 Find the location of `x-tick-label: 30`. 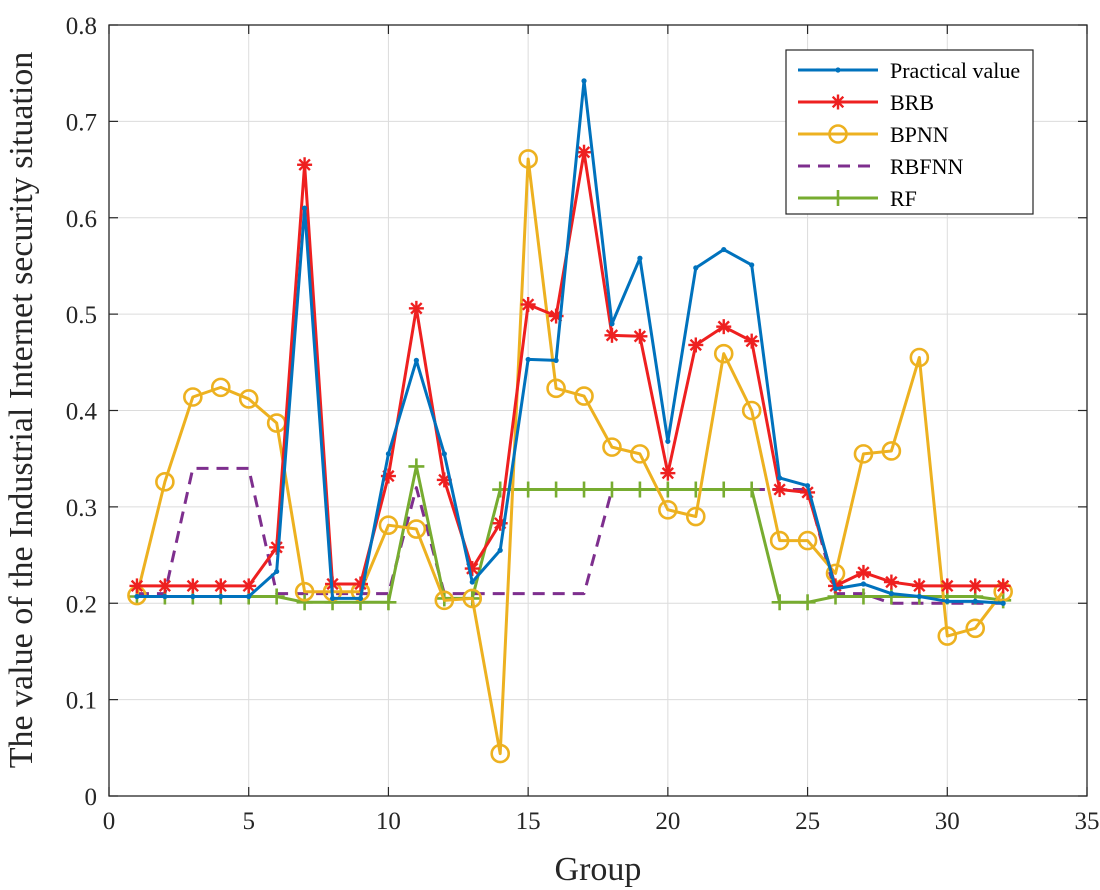

x-tick-label: 30 is located at coordinates (947, 821).